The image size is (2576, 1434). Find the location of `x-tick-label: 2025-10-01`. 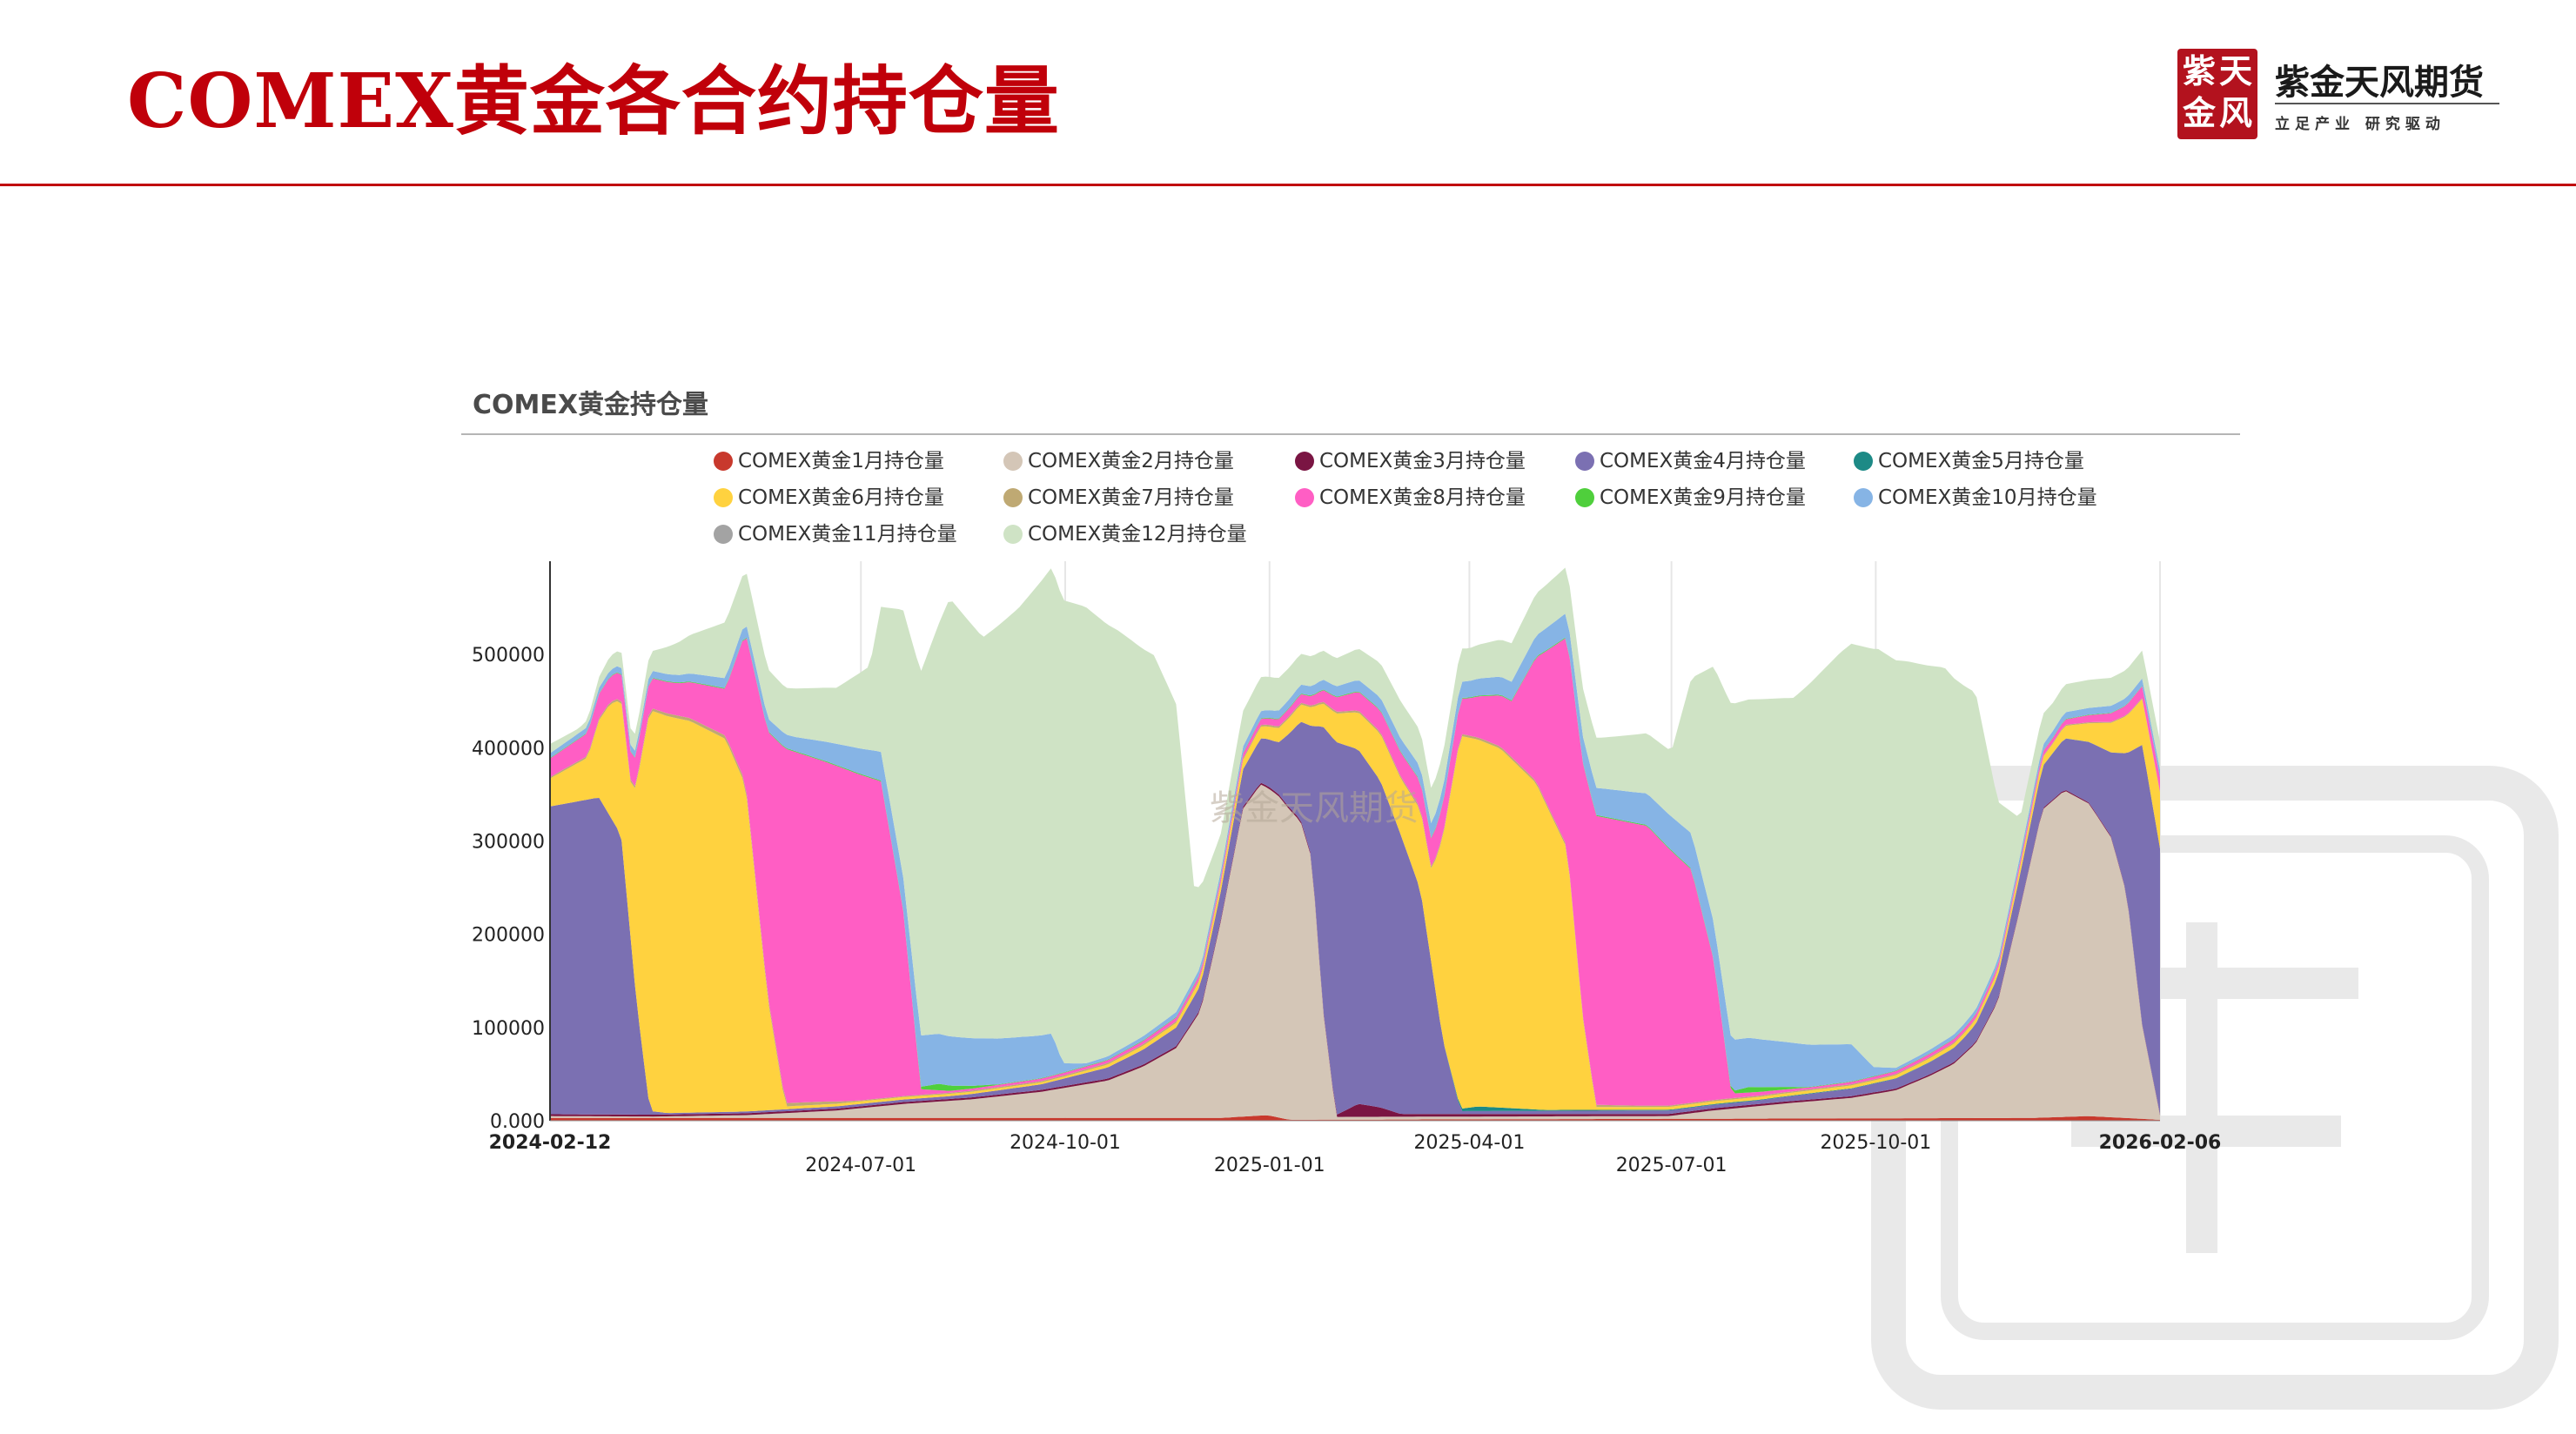

x-tick-label: 2025-10-01 is located at coordinates (1875, 1143).